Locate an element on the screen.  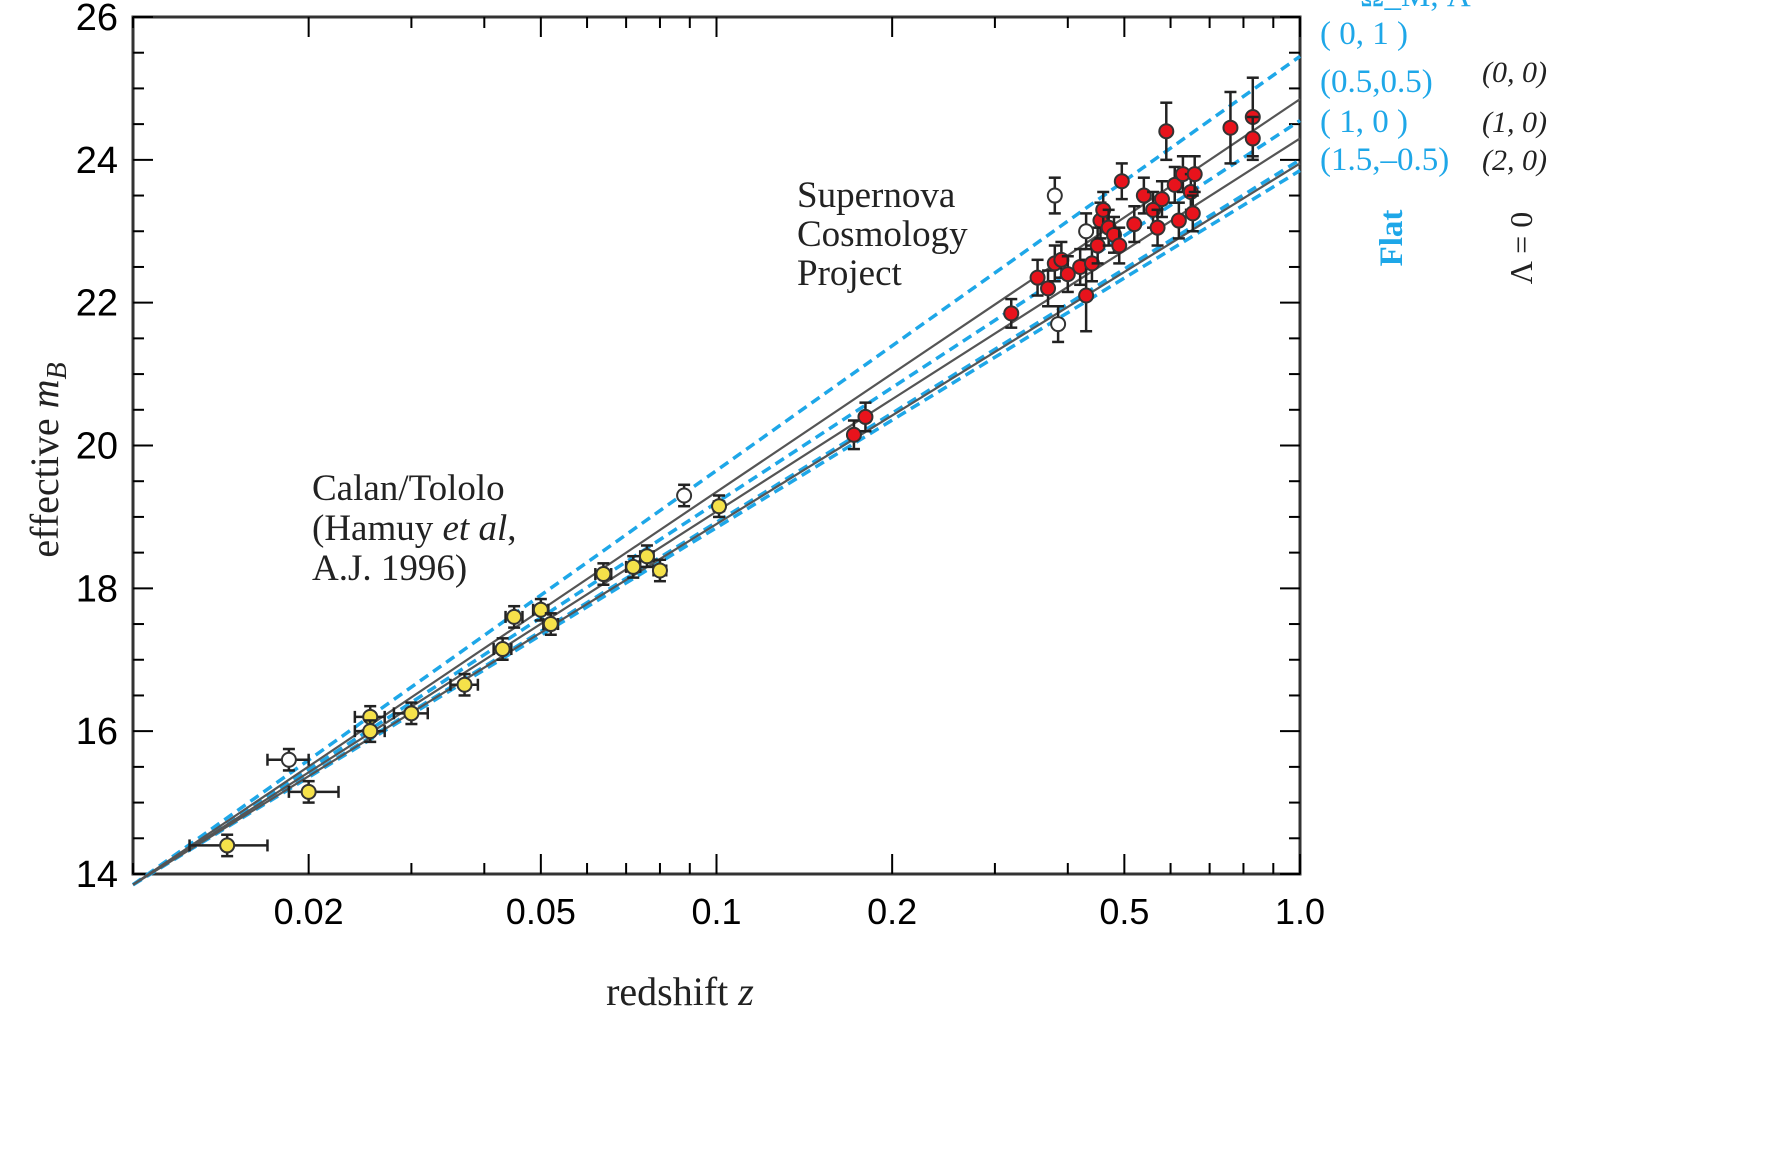
legend-flat-3: (1.5,–0.5) is located at coordinates (1384, 160).